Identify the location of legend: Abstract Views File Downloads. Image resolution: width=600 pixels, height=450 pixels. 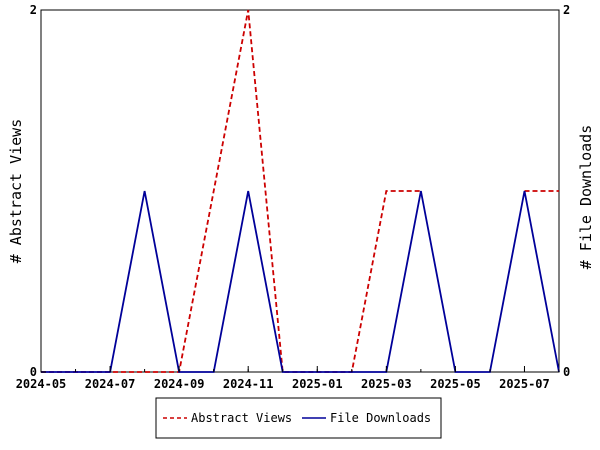
(298, 418).